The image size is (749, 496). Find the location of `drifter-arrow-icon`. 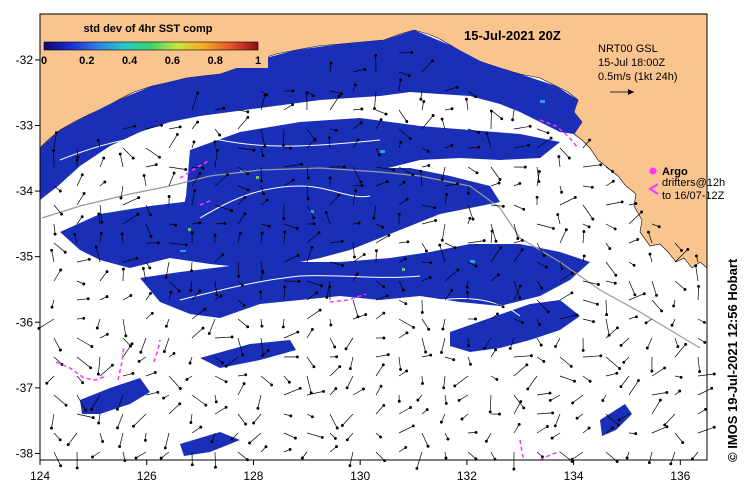

drifter-arrow-icon is located at coordinates (653, 189).